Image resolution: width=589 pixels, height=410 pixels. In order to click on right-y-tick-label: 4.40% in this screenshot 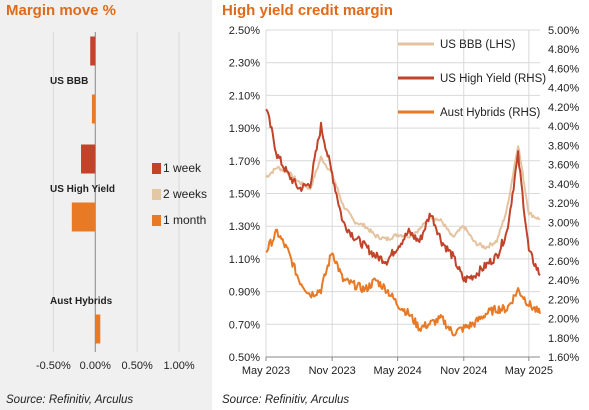, I will do `click(563, 89)`.